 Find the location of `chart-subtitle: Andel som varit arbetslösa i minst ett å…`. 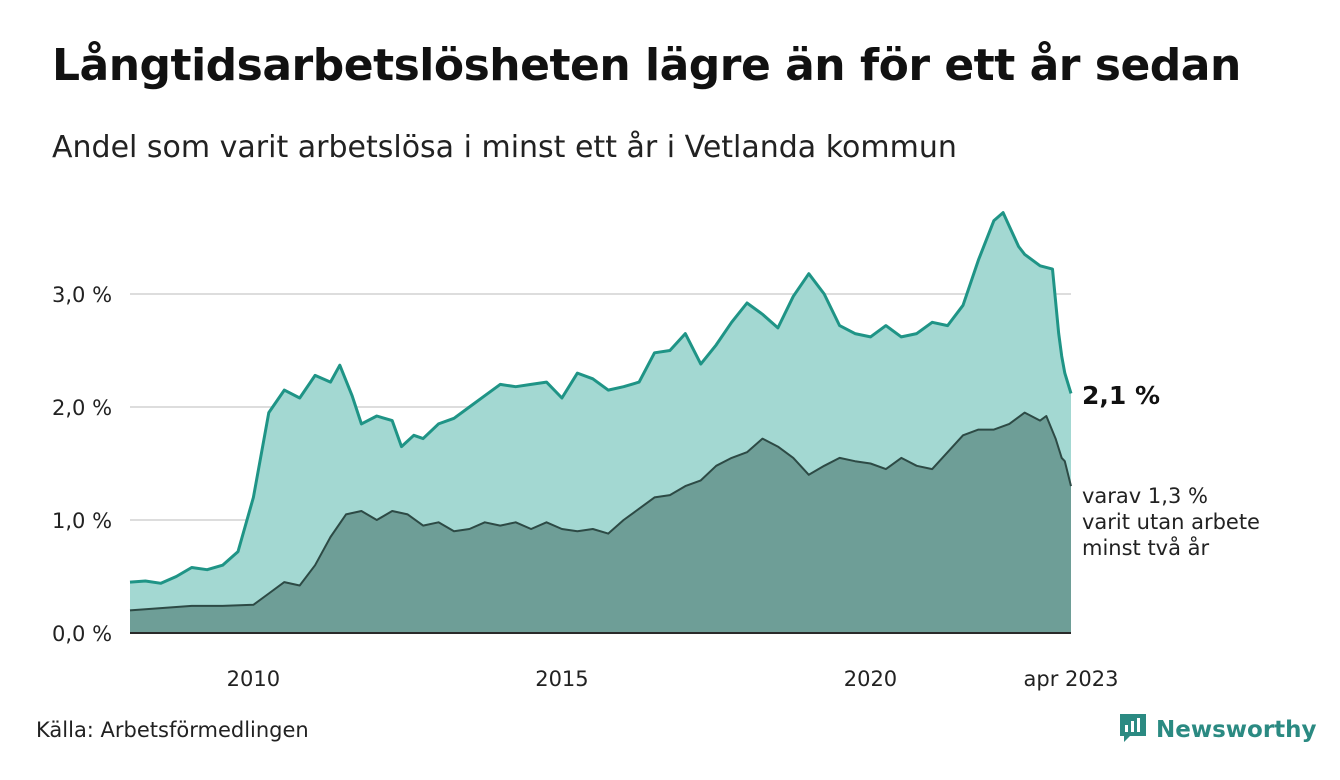

chart-subtitle: Andel som varit arbetslösa i minst ett å… is located at coordinates (504, 147).